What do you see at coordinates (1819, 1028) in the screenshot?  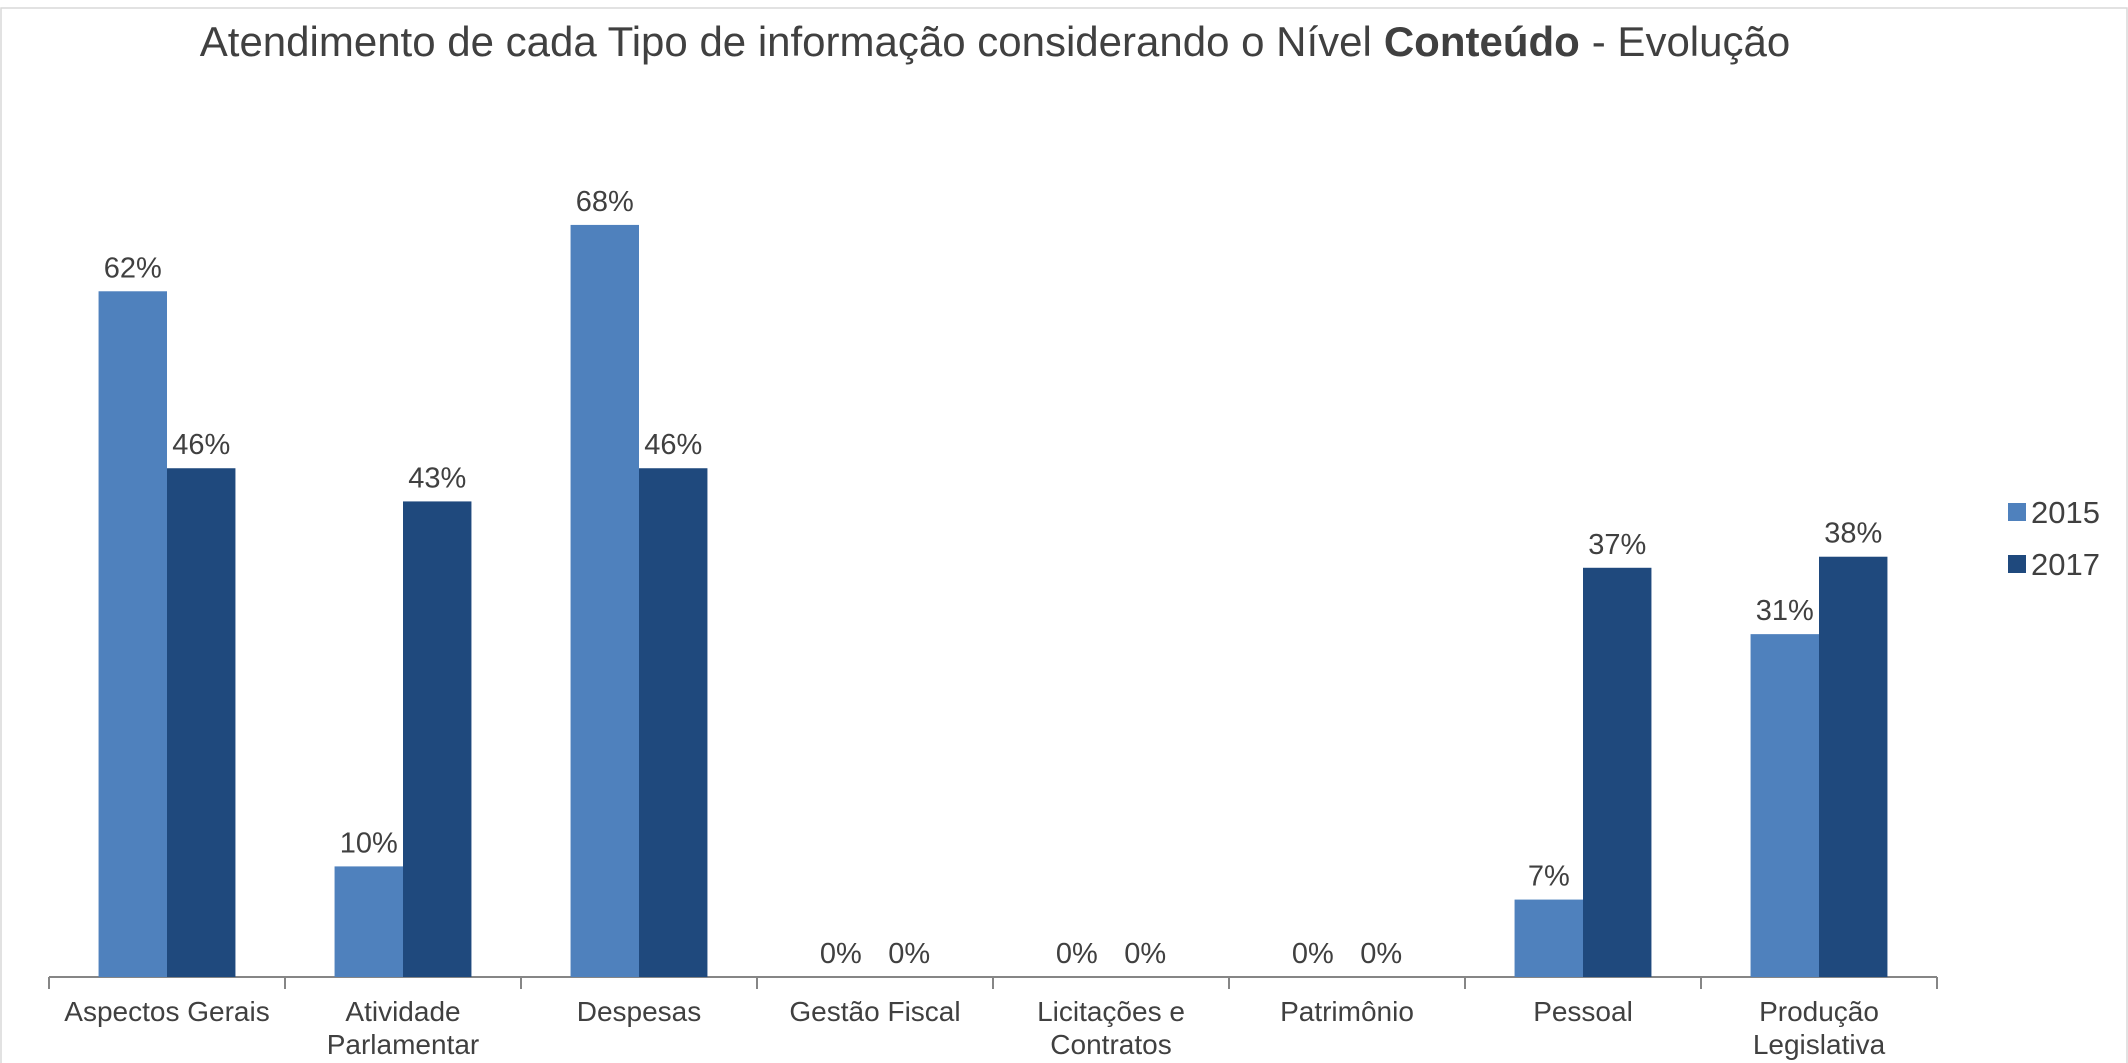 I see `x-tick-label: Produção Legislativa` at bounding box center [1819, 1028].